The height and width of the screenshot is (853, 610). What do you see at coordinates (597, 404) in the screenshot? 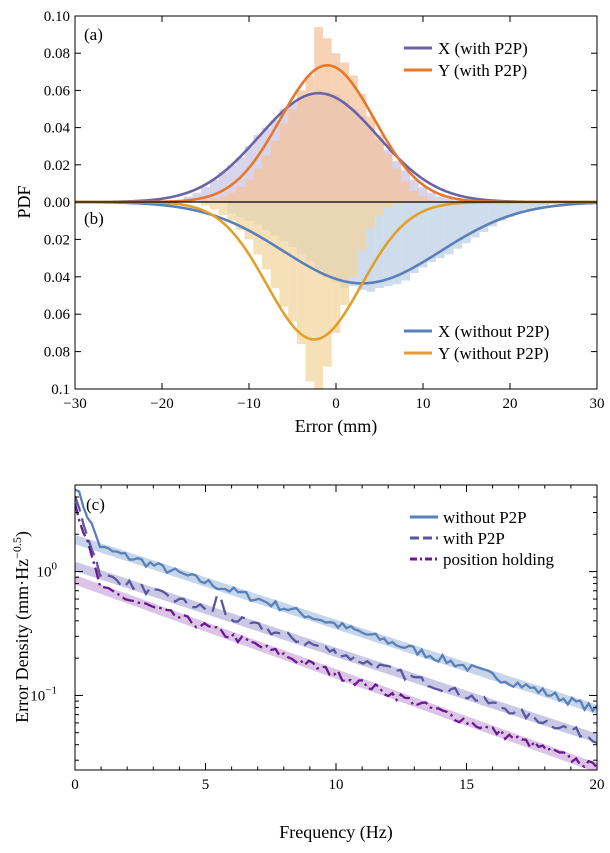
I see `b-xtick-label: 30` at bounding box center [597, 404].